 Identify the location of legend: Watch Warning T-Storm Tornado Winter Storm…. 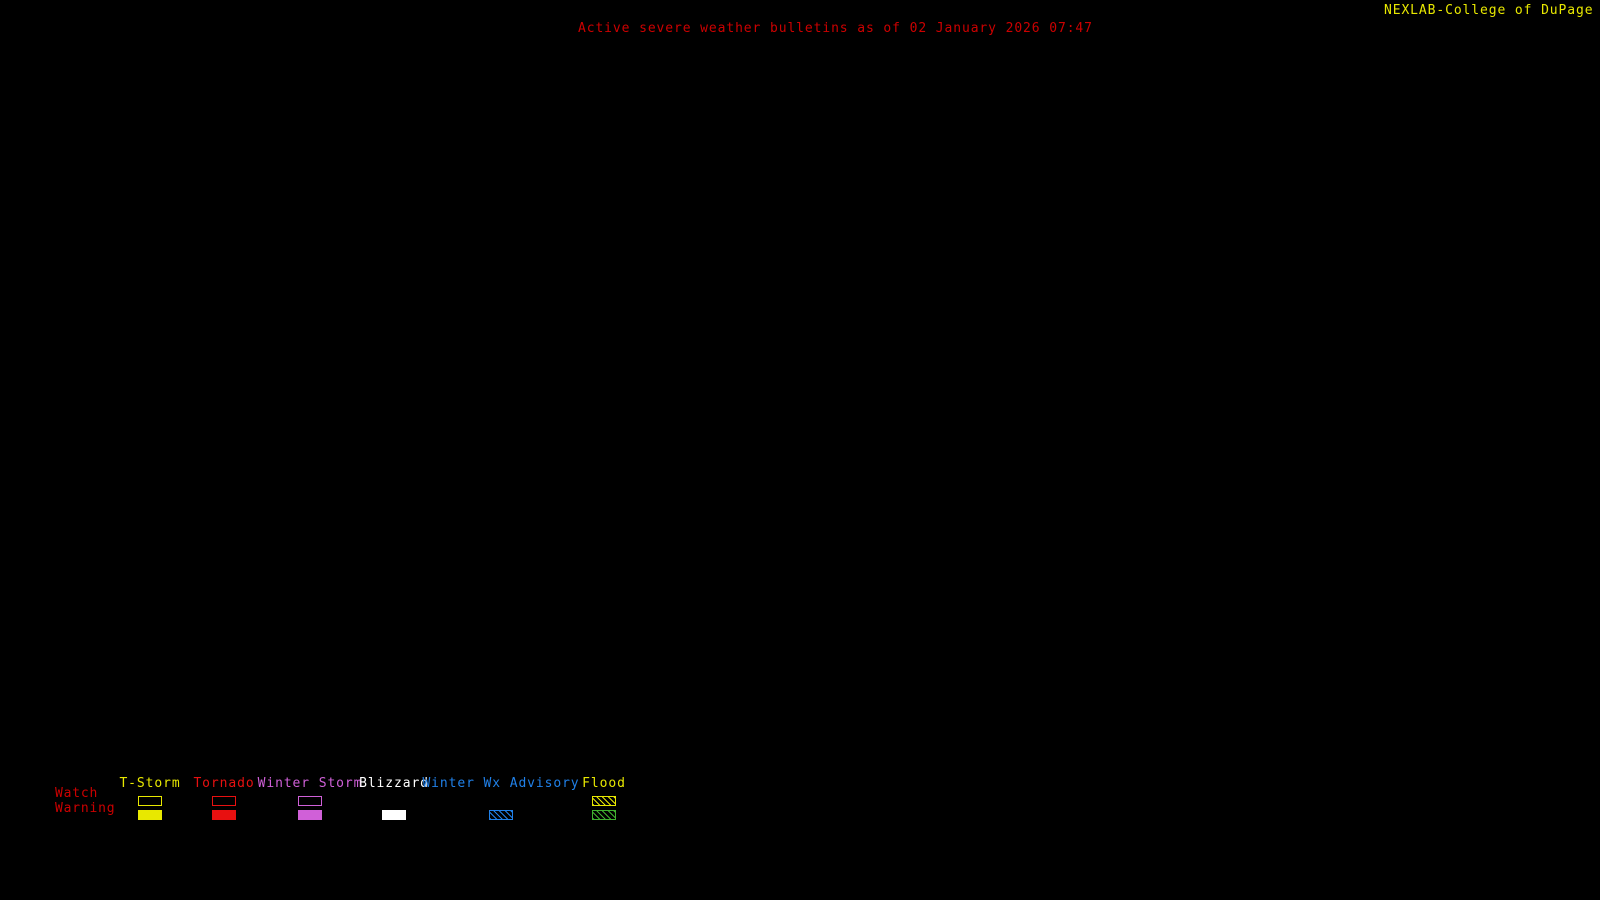
(800, 835).